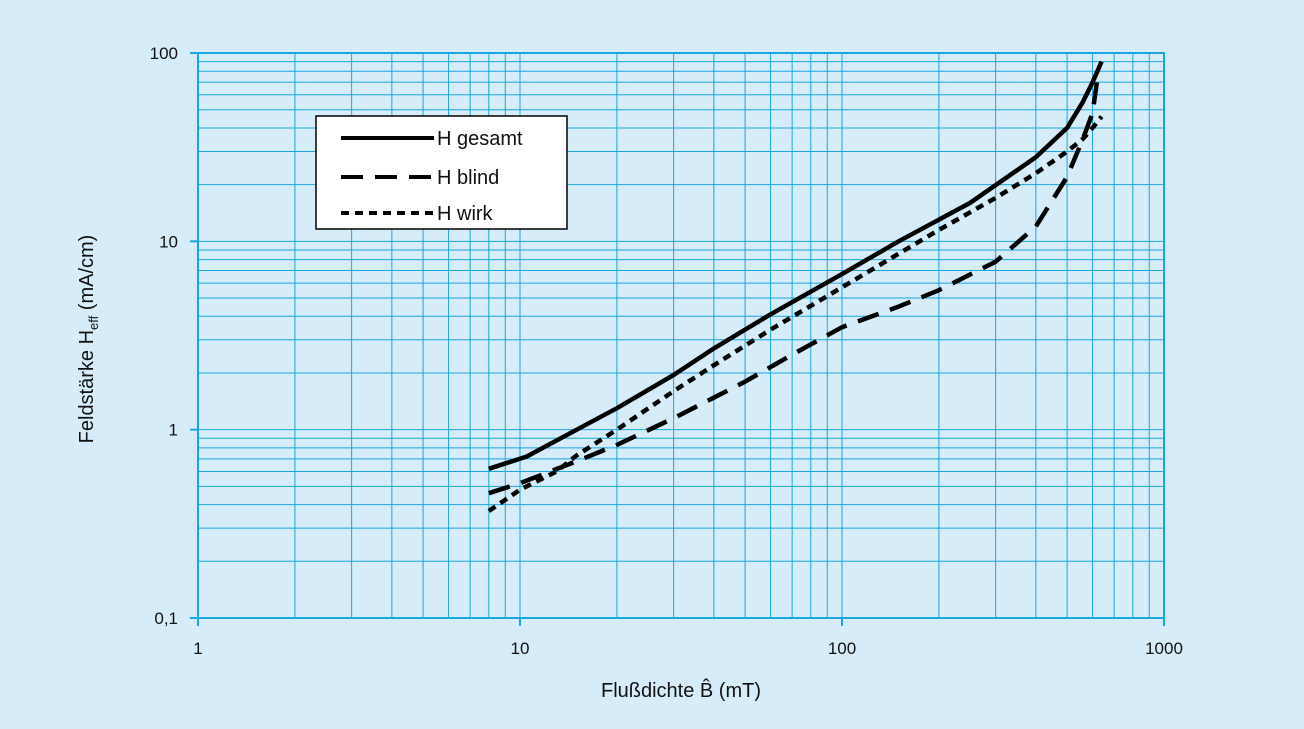  Describe the element at coordinates (166, 618) in the screenshot. I see `y-tick-label: 0,1` at that location.